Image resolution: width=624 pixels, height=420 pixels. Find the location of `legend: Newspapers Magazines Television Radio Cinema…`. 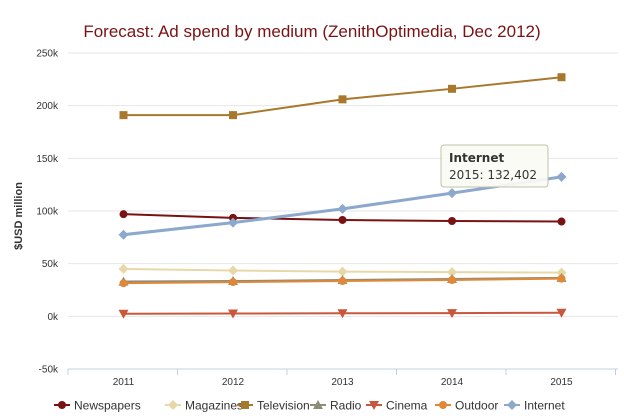

legend: Newspapers Magazines Television Radio Cinema… is located at coordinates (309, 406).